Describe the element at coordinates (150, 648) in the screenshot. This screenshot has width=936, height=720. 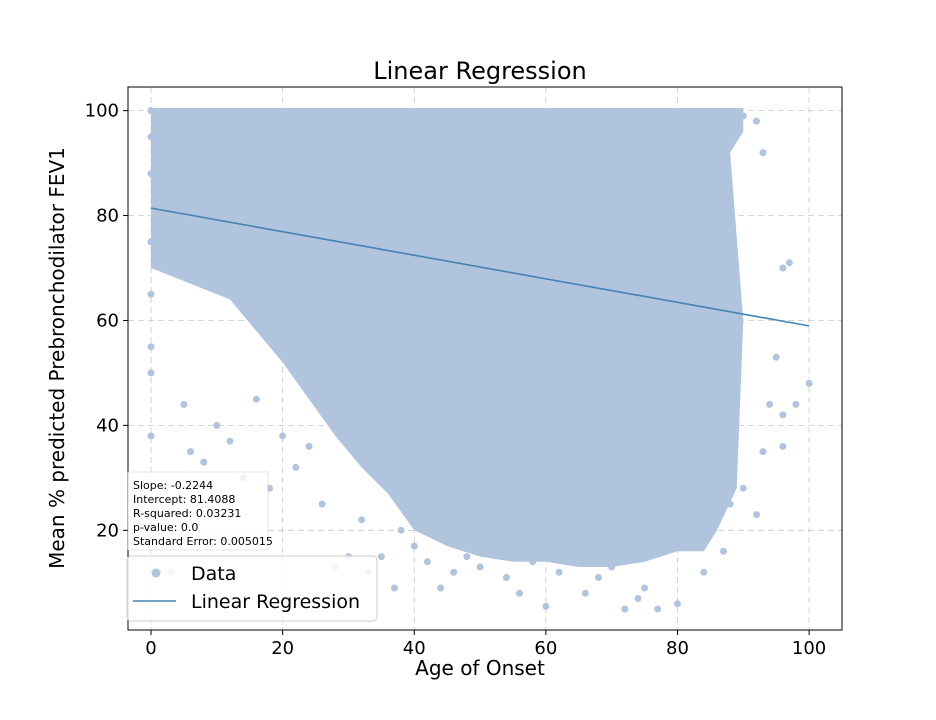
I see `x-tick-label: 0` at that location.